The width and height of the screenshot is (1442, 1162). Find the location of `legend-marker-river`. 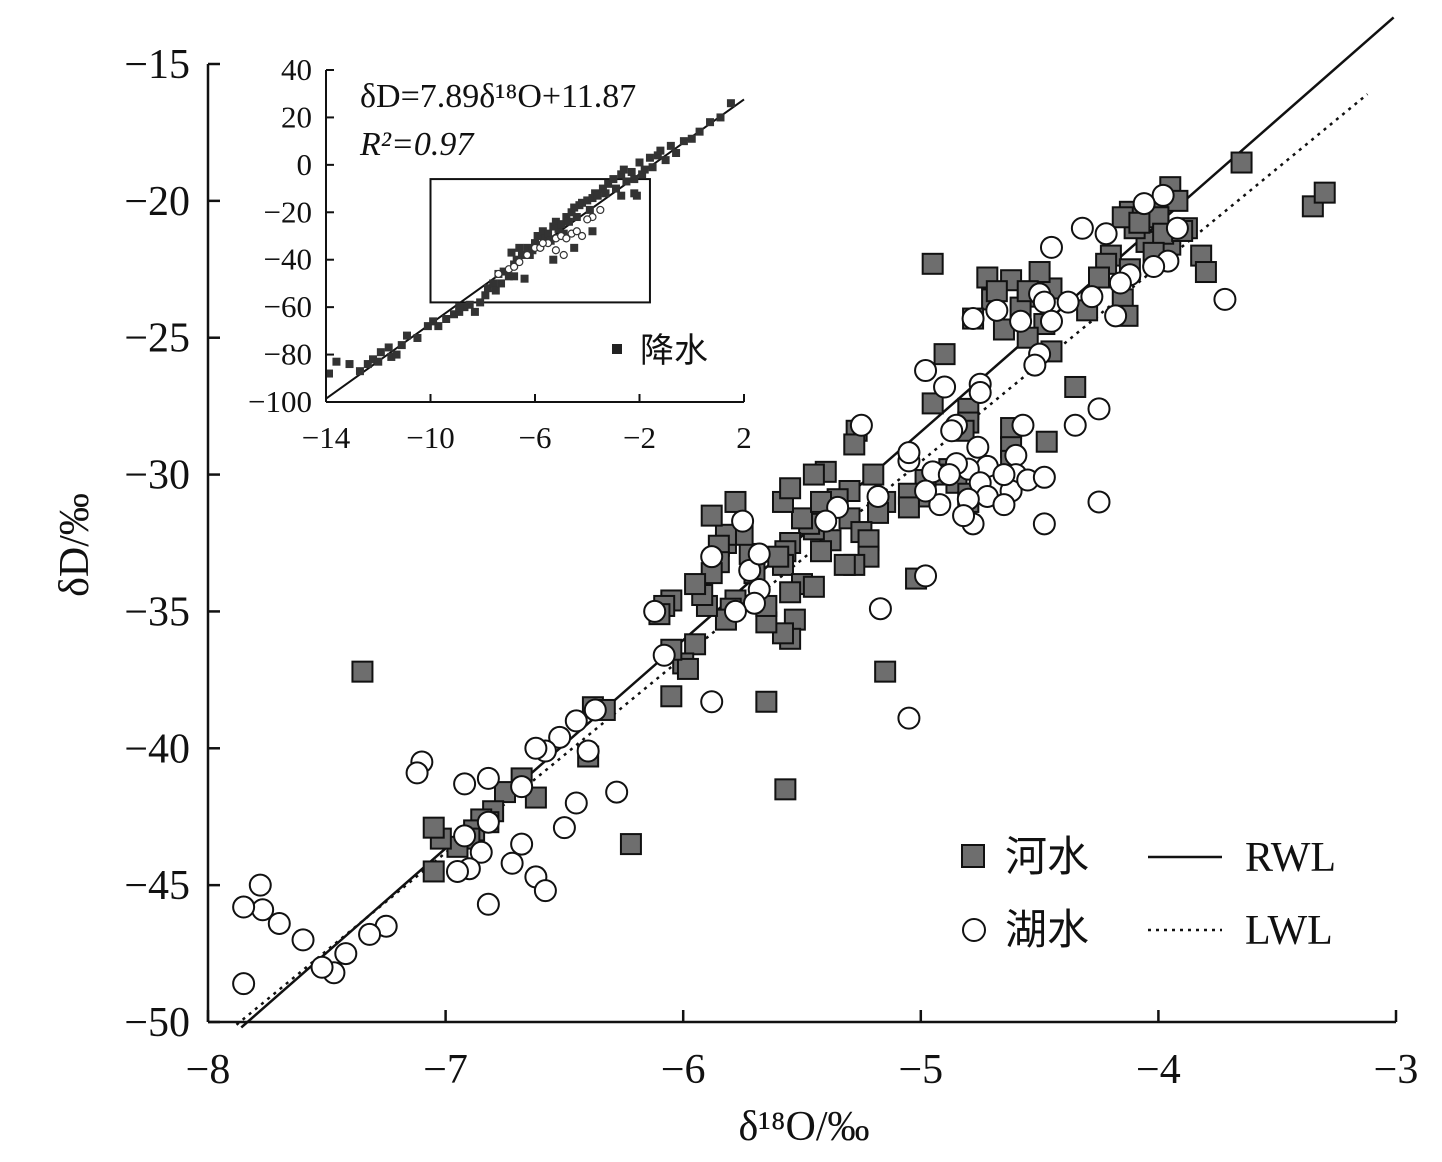

legend-marker-river is located at coordinates (973, 856).